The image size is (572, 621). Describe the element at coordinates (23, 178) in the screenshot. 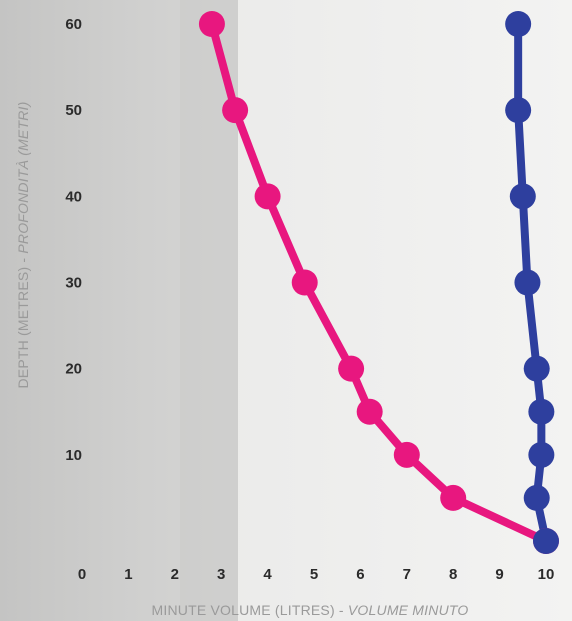

I see `y-axis-title-italic: PROFONDITÀ (METRI)` at that location.